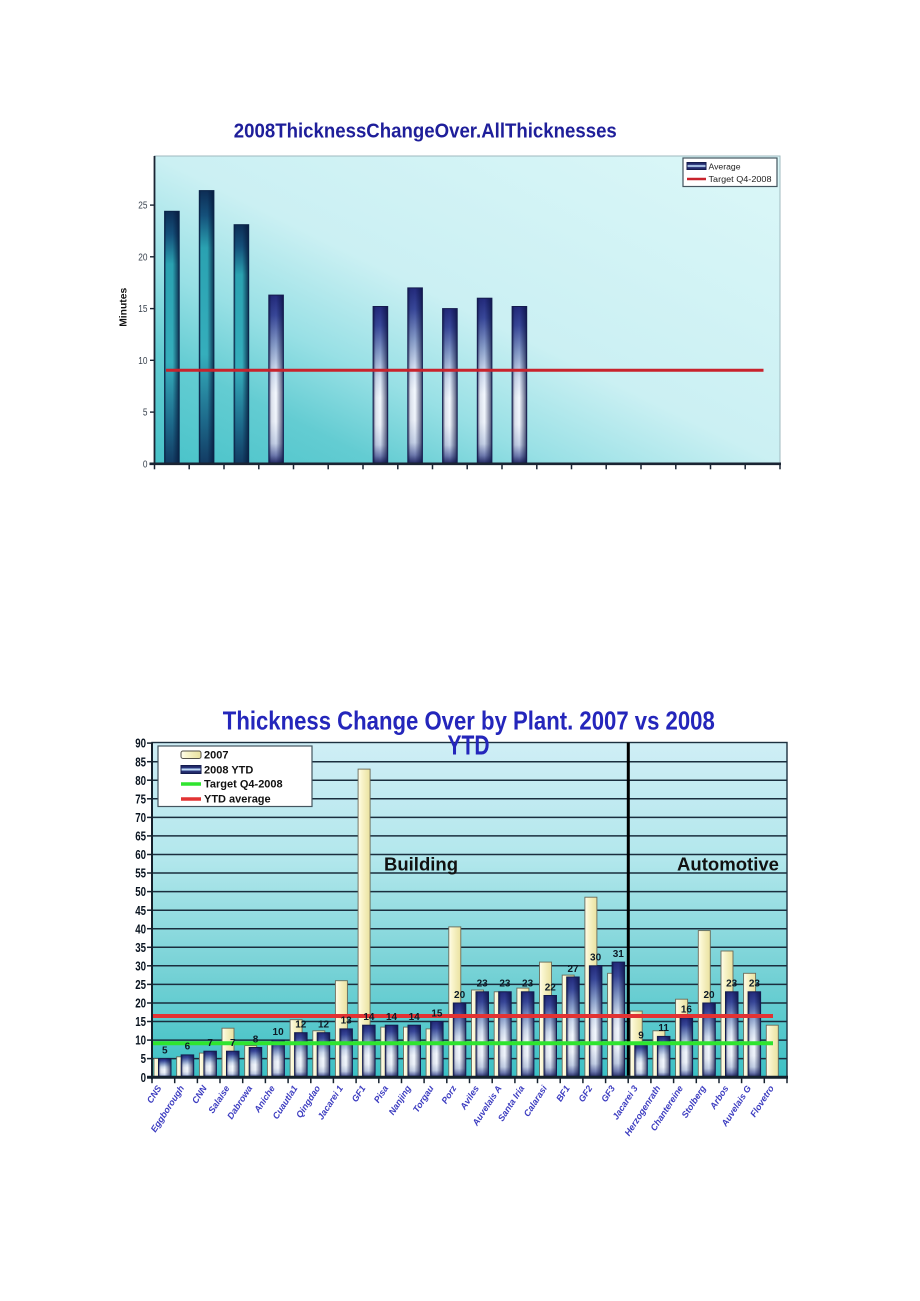  What do you see at coordinates (140, 910) in the screenshot?
I see `svg-text: 45` at bounding box center [140, 910].